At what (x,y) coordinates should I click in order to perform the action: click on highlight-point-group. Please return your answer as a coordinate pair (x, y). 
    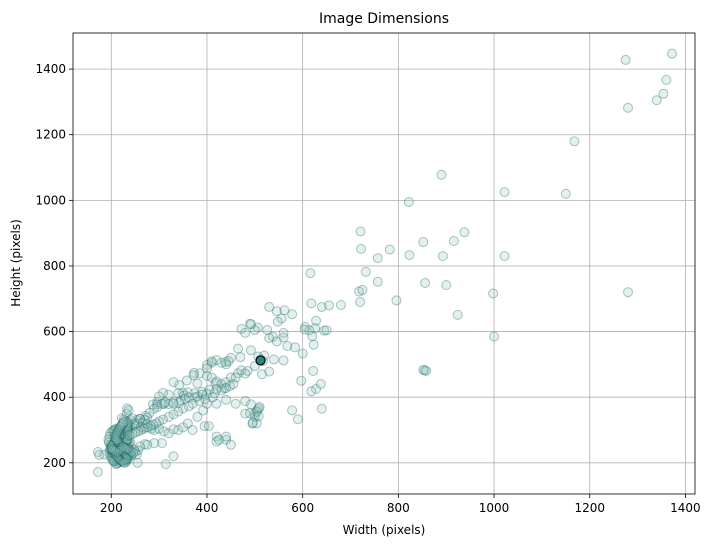
    Looking at the image, I should click on (260, 360).